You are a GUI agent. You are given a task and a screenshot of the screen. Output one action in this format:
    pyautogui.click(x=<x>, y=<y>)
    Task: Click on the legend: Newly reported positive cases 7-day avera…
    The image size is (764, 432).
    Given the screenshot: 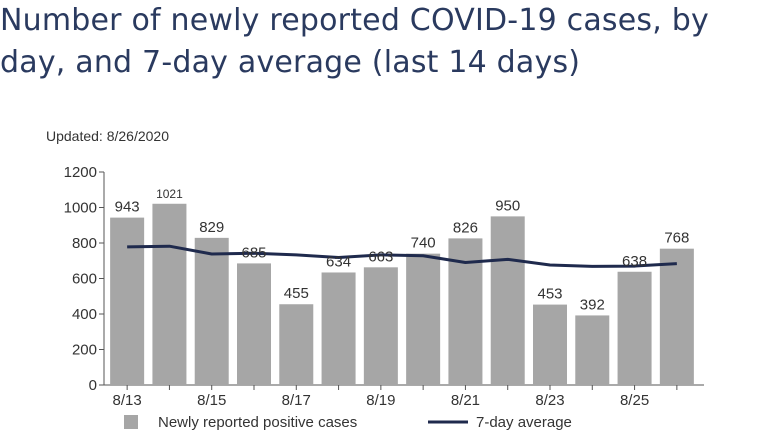 What is the action you would take?
    pyautogui.click(x=348, y=422)
    